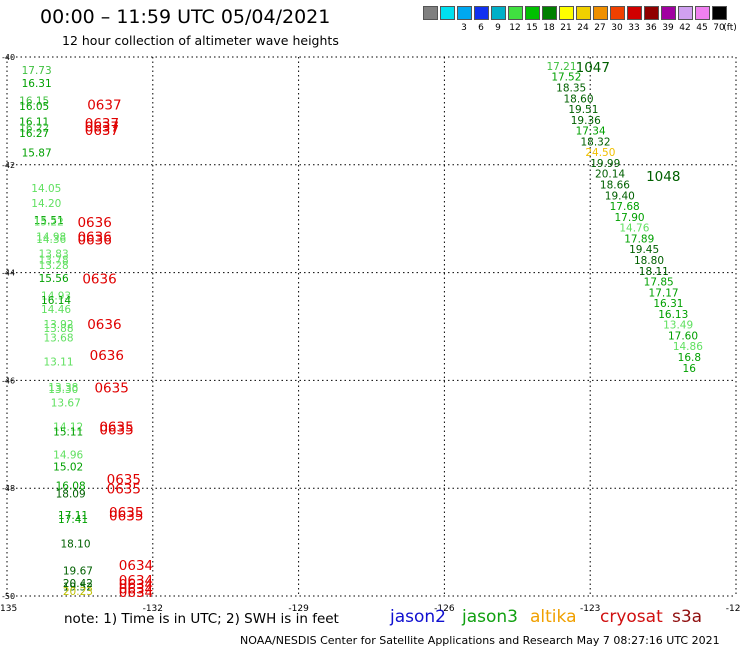 The height and width of the screenshot is (650, 740). What do you see at coordinates (58, 339) in the screenshot?
I see `wave-height-label: 13.68` at bounding box center [58, 339].